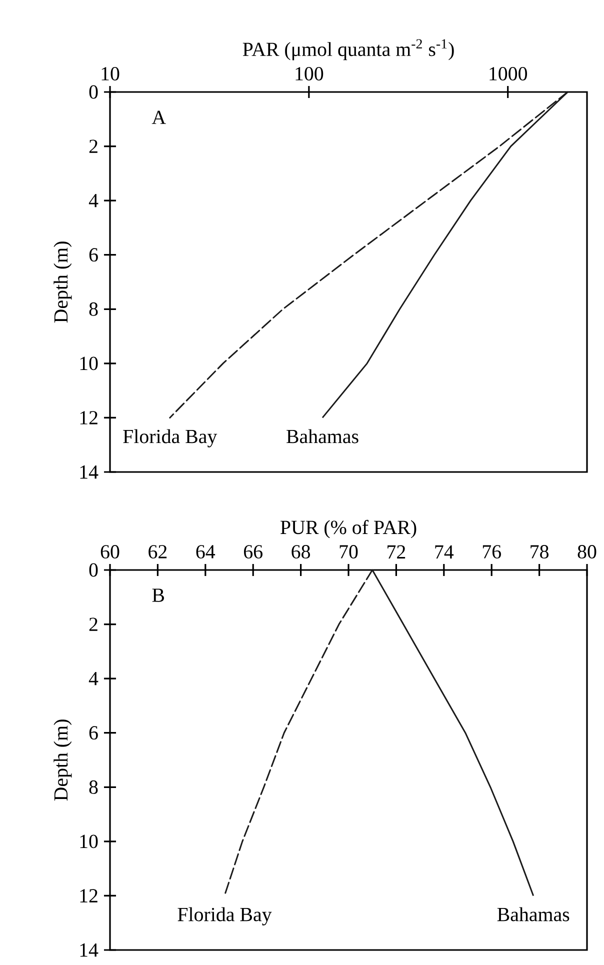 This screenshot has height=965, width=604. I want to click on x-tick-label: 66, so click(253, 551).